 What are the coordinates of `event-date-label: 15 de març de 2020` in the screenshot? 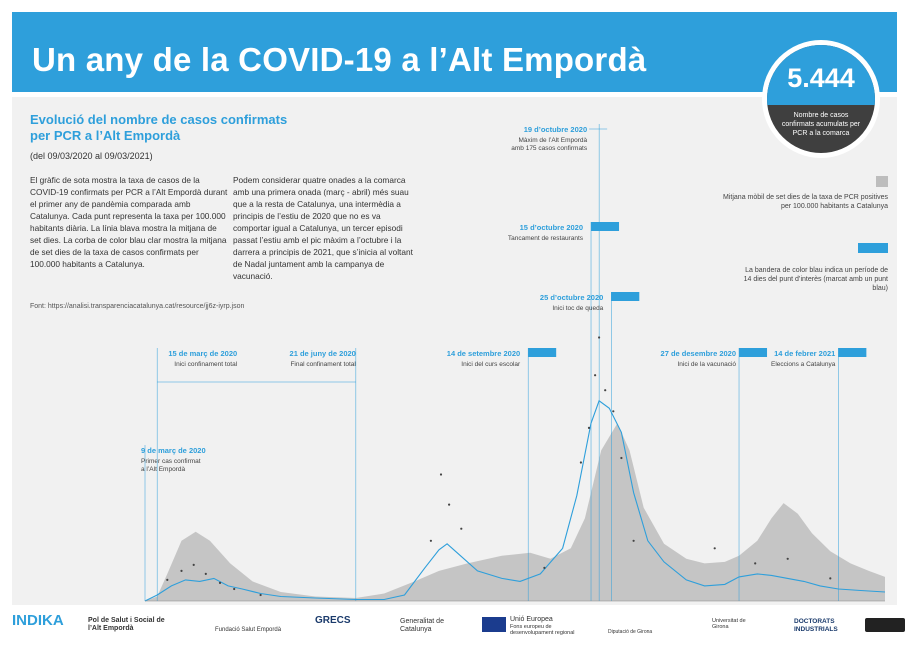 It's located at (202, 353).